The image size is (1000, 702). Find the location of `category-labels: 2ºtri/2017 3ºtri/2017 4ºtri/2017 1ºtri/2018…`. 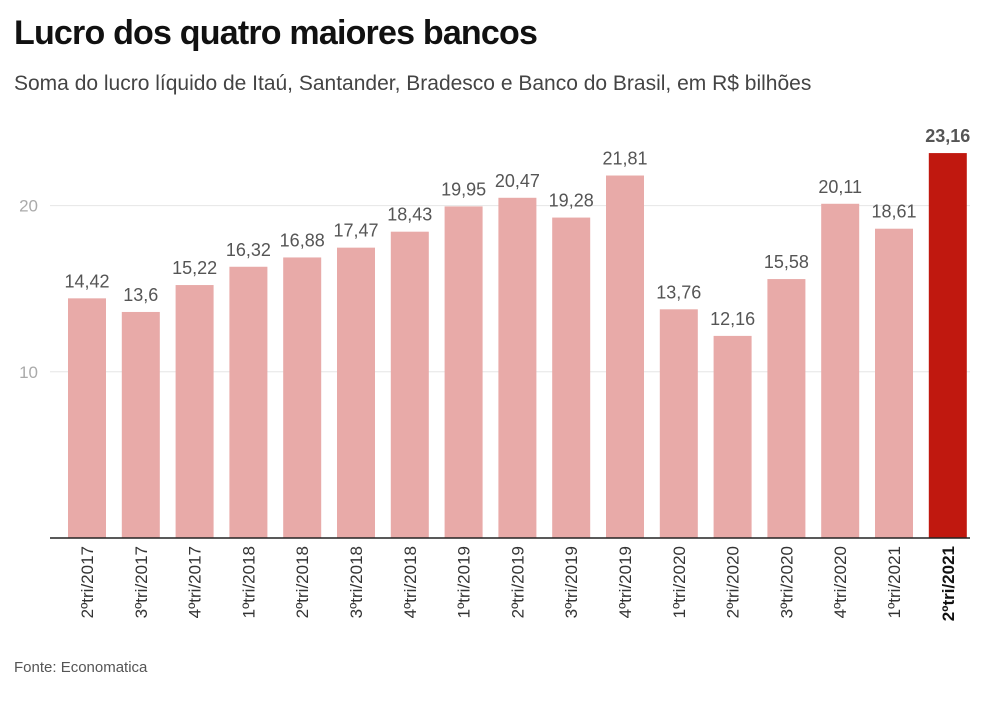

category-labels: 2ºtri/2017 3ºtri/2017 4ºtri/2017 1ºtri/2018… is located at coordinates (518, 583).